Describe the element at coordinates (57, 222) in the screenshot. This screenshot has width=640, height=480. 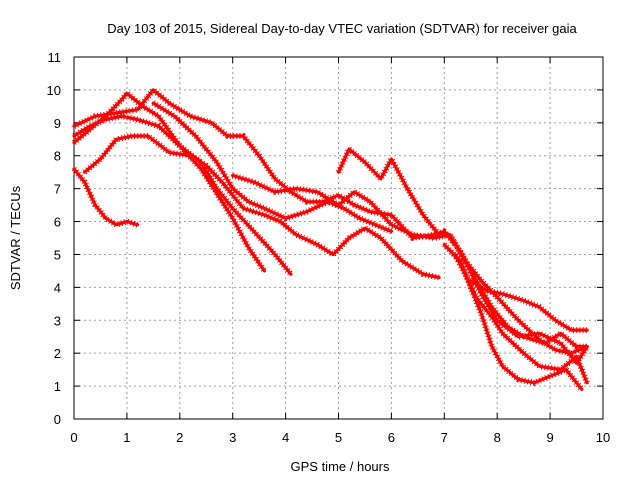
I see `y-tick-label: 6` at that location.